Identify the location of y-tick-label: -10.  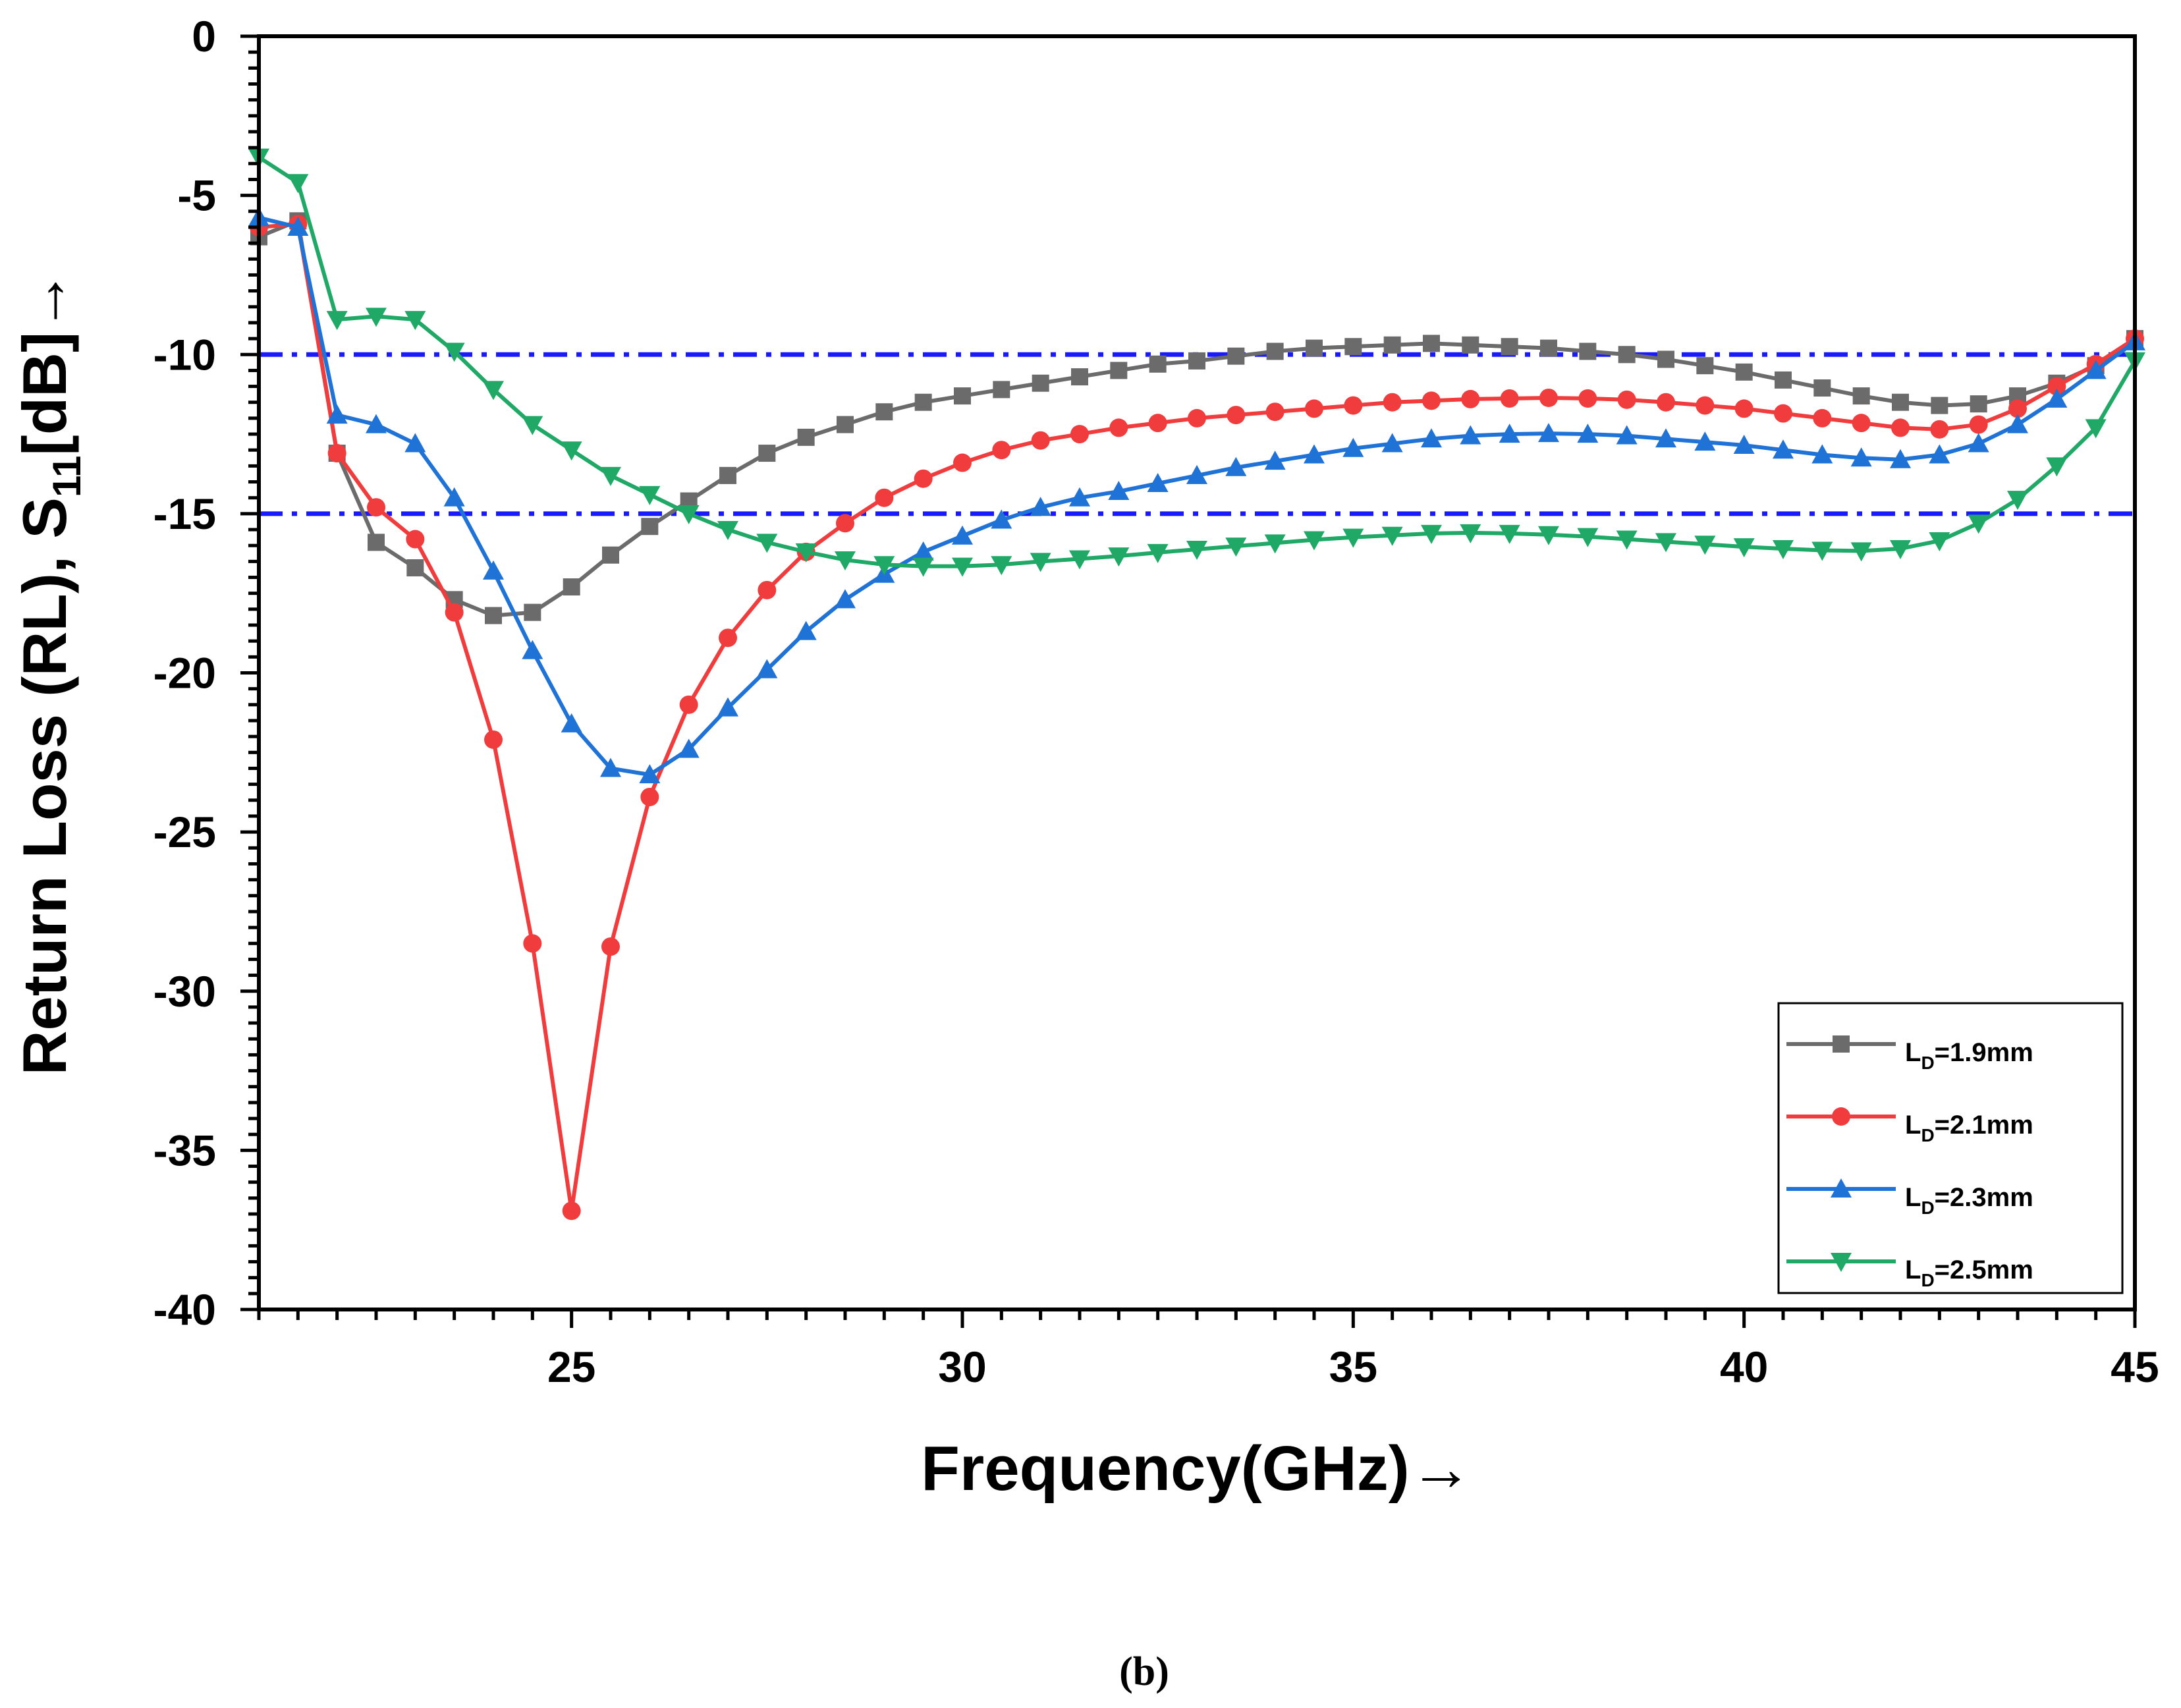
(184, 354).